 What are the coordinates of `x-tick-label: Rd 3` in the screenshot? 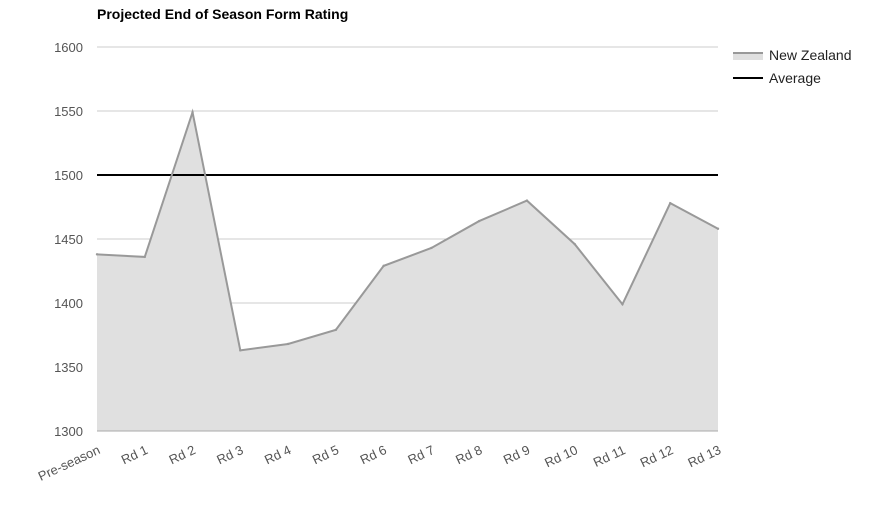 It's located at (229, 454).